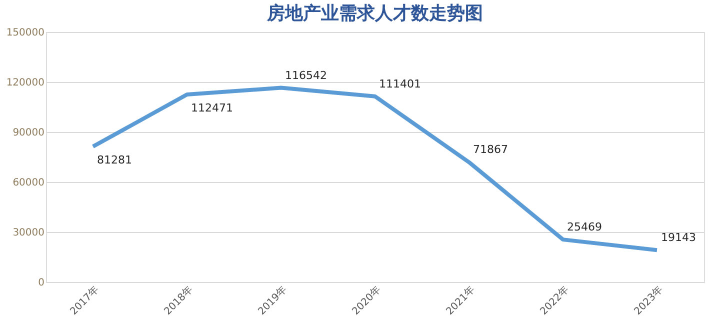 The height and width of the screenshot is (322, 724). Describe the element at coordinates (678, 237) in the screenshot. I see `data-label: 19143` at that location.